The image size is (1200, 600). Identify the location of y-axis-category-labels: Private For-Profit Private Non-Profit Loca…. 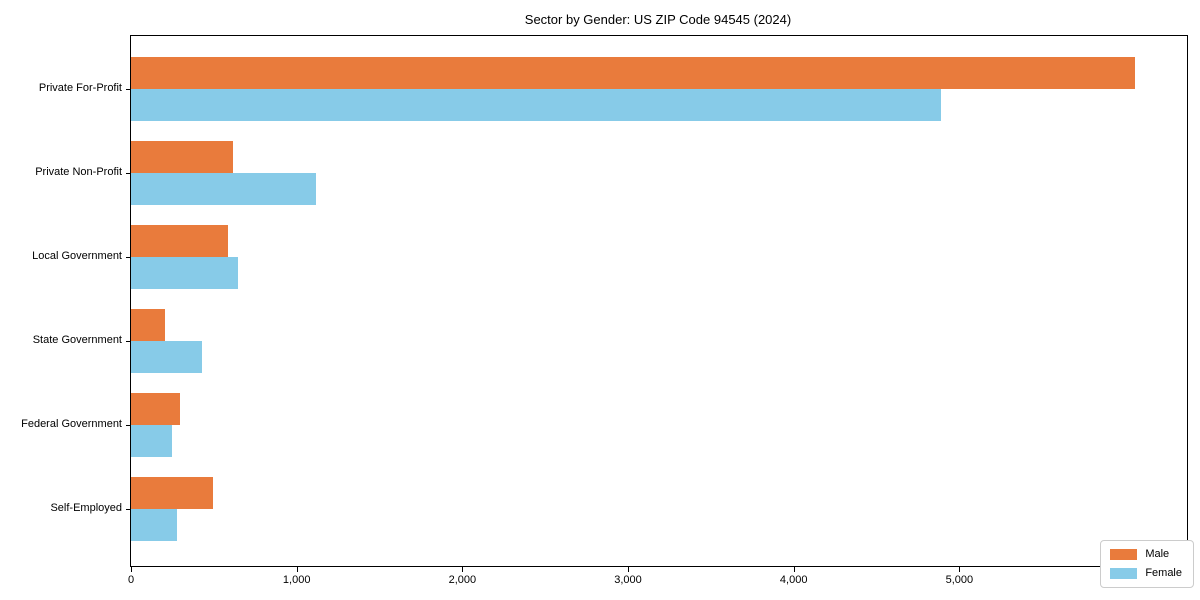
(61, 300).